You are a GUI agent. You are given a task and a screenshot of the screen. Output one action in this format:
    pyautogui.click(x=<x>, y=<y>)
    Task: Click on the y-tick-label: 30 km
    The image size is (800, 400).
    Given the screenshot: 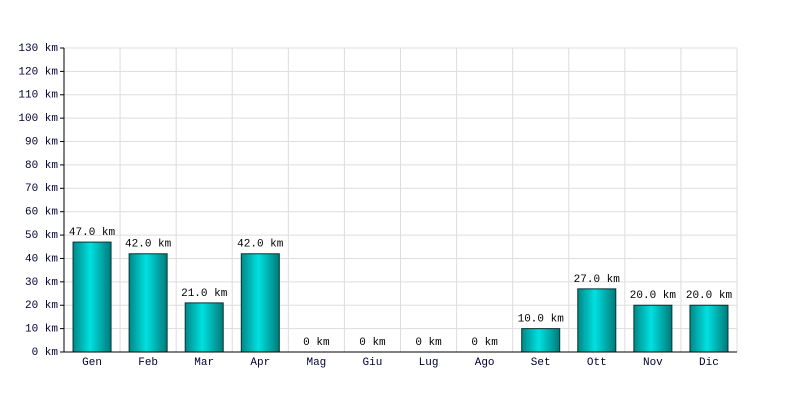 What is the action you would take?
    pyautogui.click(x=41, y=283)
    